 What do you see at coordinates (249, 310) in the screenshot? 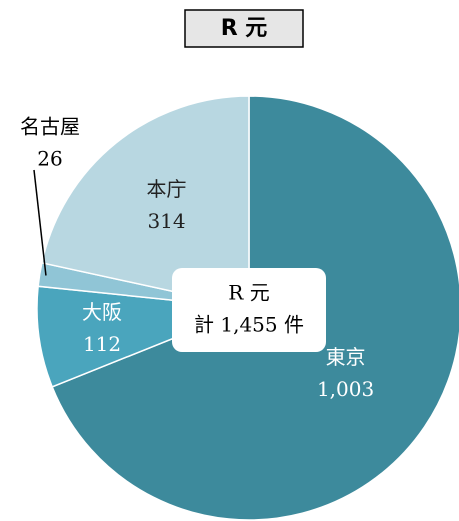
I see `center-box` at bounding box center [249, 310].